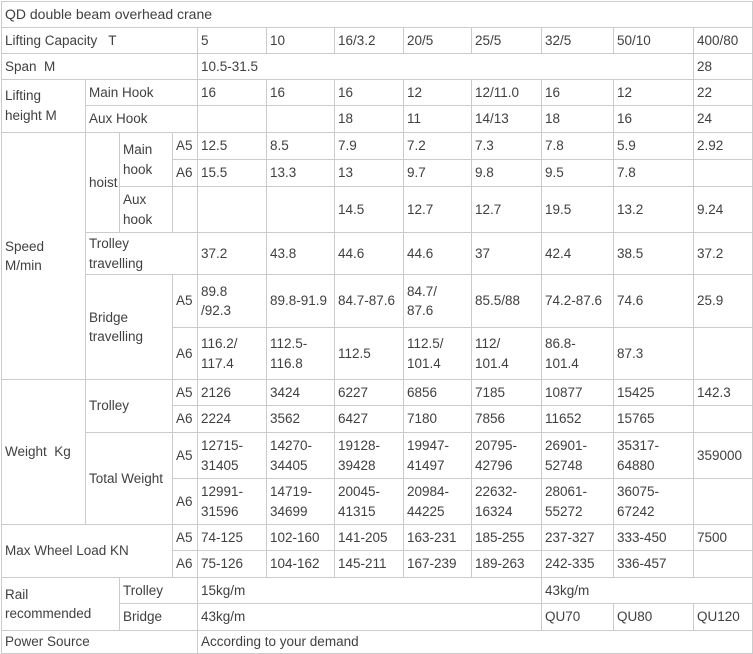  I want to click on value-cell: 87.3, so click(653, 354).